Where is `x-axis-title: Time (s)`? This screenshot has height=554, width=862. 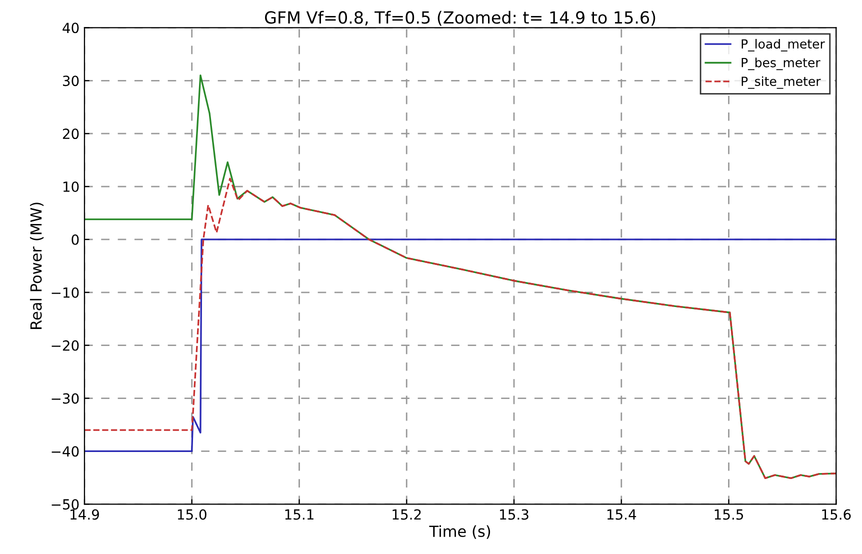 x-axis-title: Time (s) is located at coordinates (459, 532).